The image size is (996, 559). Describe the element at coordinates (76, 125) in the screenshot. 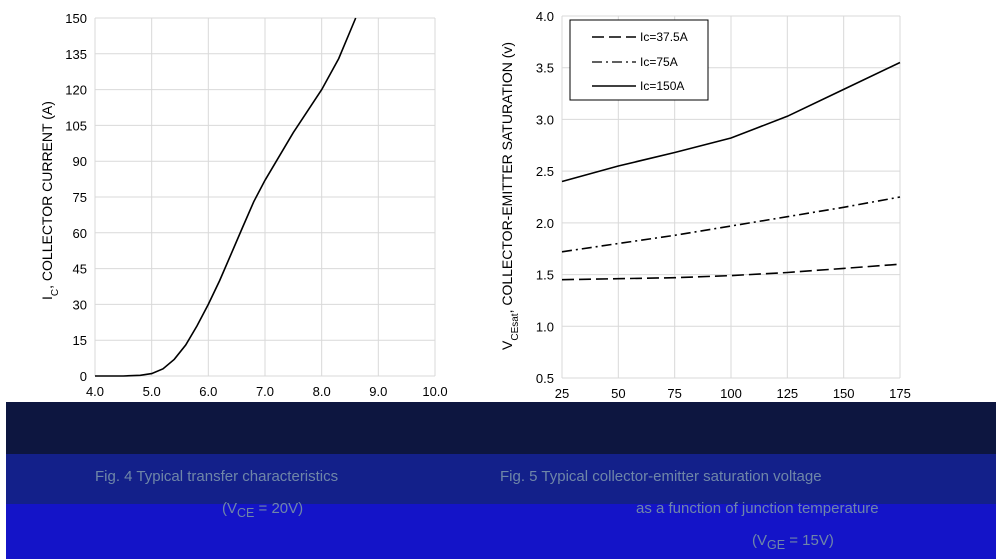

I see `left-y-tick-label: 105` at that location.